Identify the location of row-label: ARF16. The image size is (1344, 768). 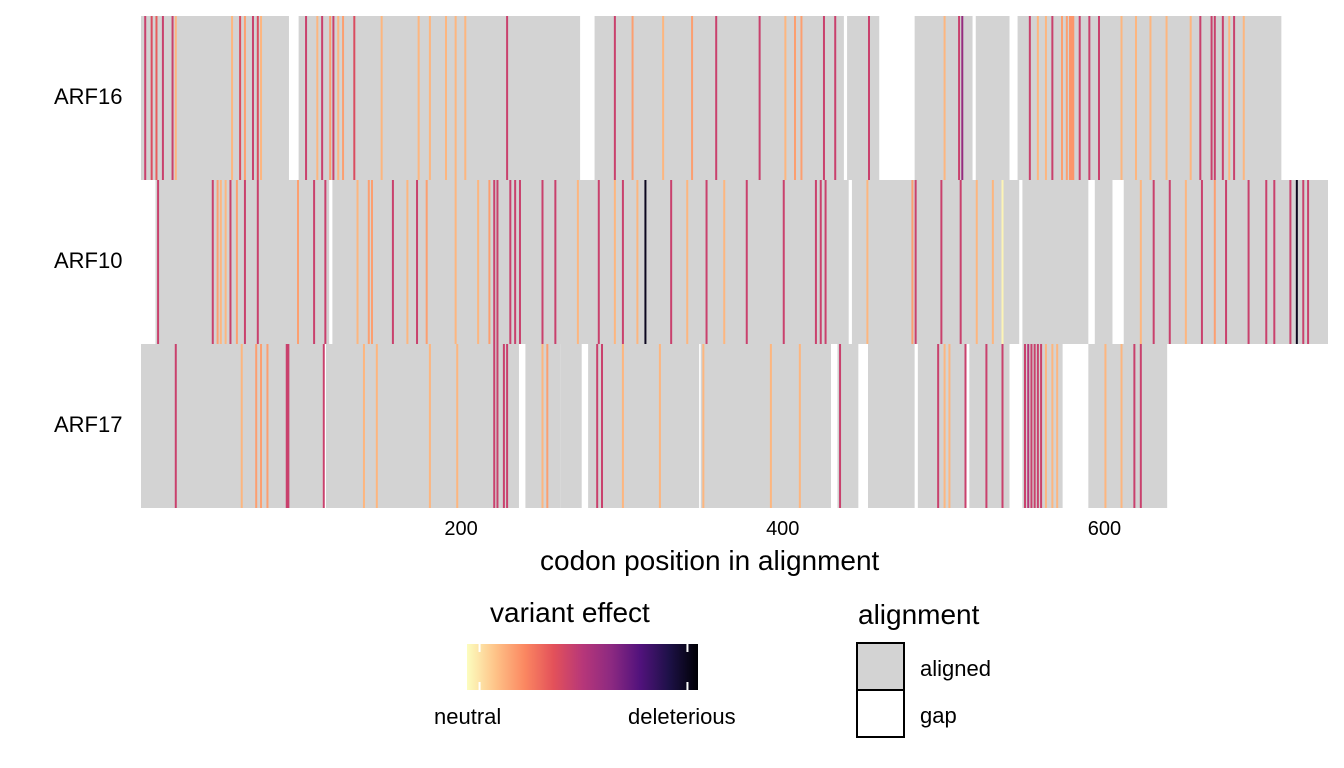
(88, 96).